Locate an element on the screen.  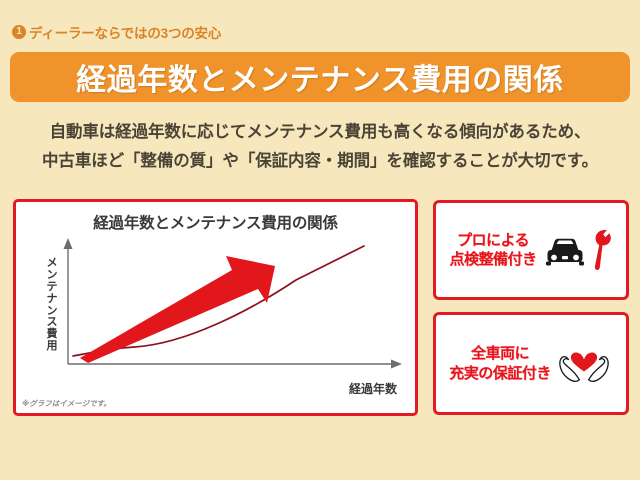
chart-y-axis-label: メンテナンス費用 is located at coordinates (52, 305).